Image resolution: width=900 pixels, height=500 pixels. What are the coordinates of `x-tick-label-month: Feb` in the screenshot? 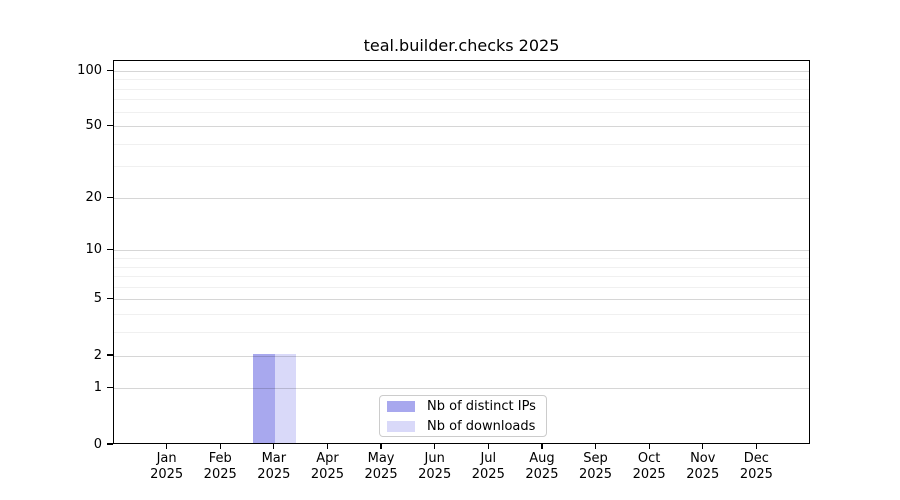 It's located at (220, 458).